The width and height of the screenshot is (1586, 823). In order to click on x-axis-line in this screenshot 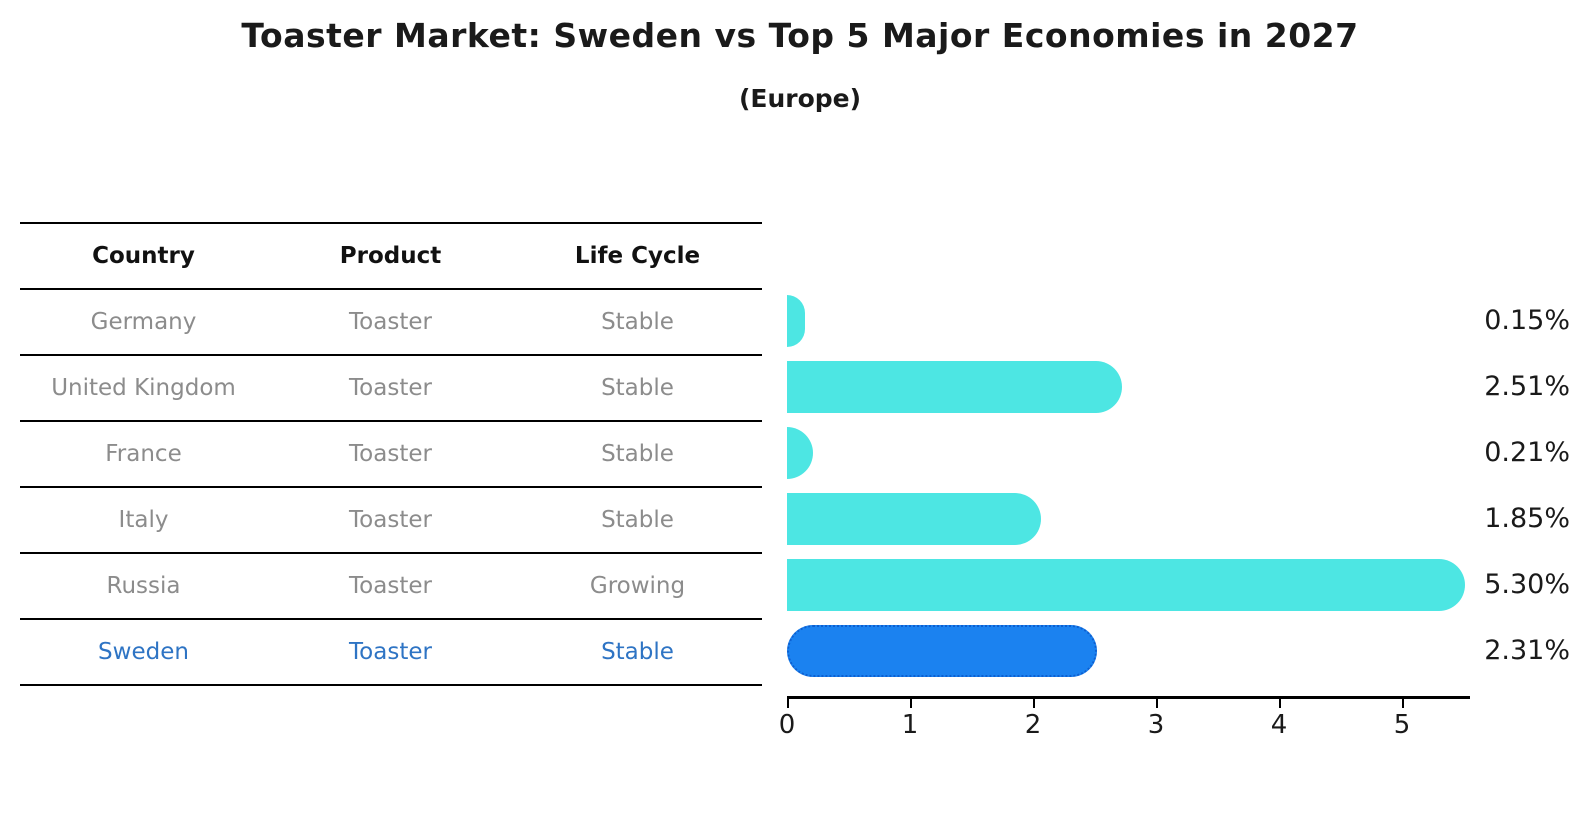, I will do `click(1128, 697)`.